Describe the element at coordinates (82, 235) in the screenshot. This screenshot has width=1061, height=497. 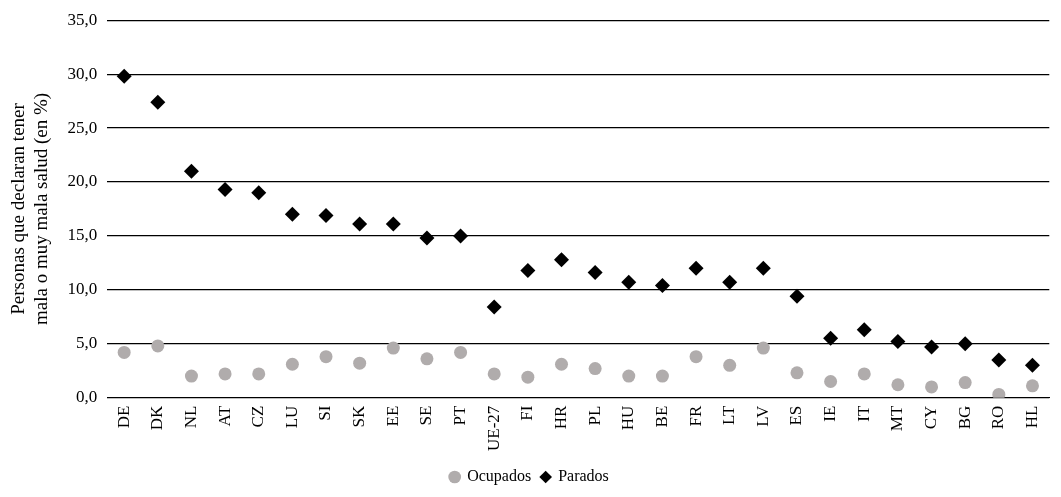
I see `y-tick-label: 15,0` at that location.